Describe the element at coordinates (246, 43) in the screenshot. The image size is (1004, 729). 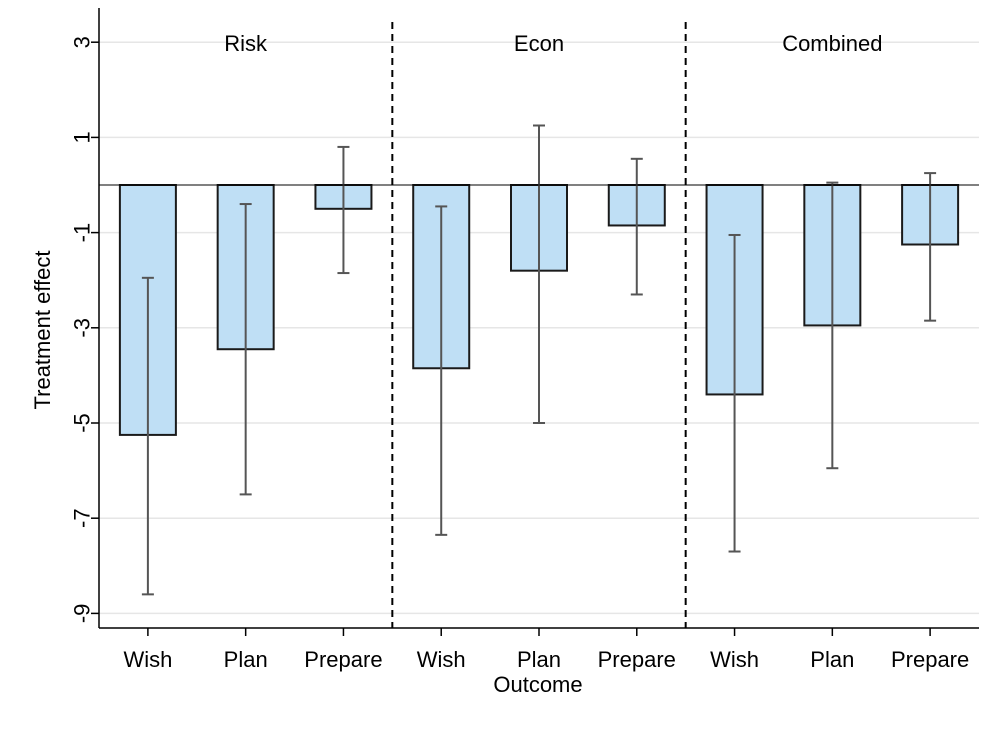
I see `panel-title: Risk` at that location.